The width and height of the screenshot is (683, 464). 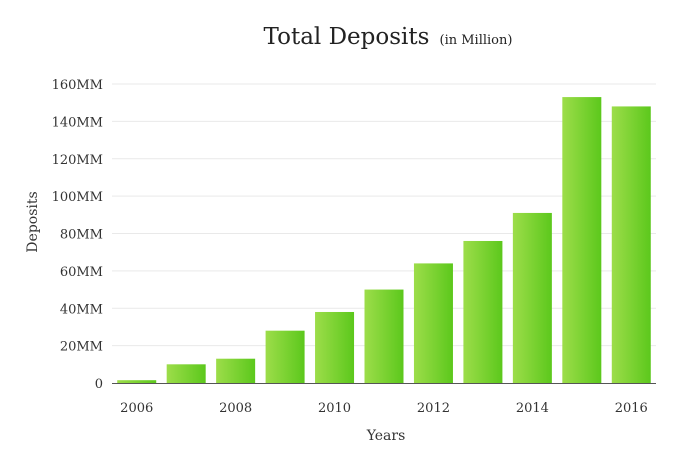 I want to click on chart-title: Total Deposits (in Million), so click(x=388, y=37).